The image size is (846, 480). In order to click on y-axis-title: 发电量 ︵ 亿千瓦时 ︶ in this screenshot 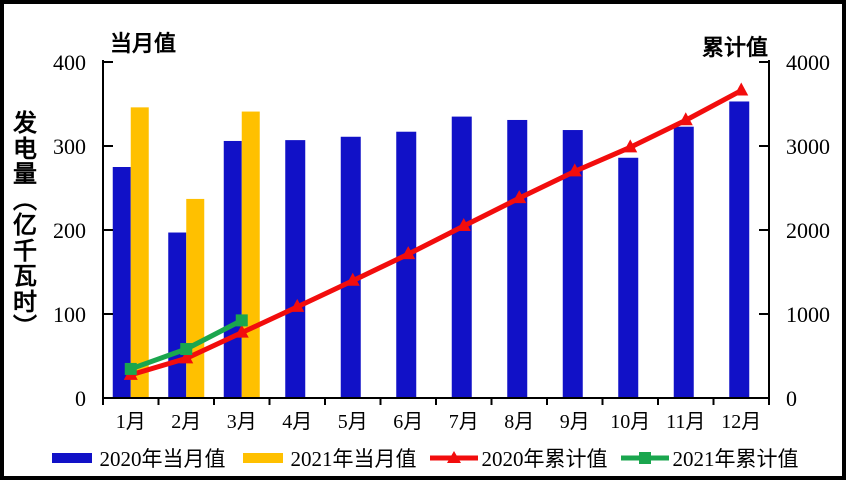, I will do `click(25, 226)`.